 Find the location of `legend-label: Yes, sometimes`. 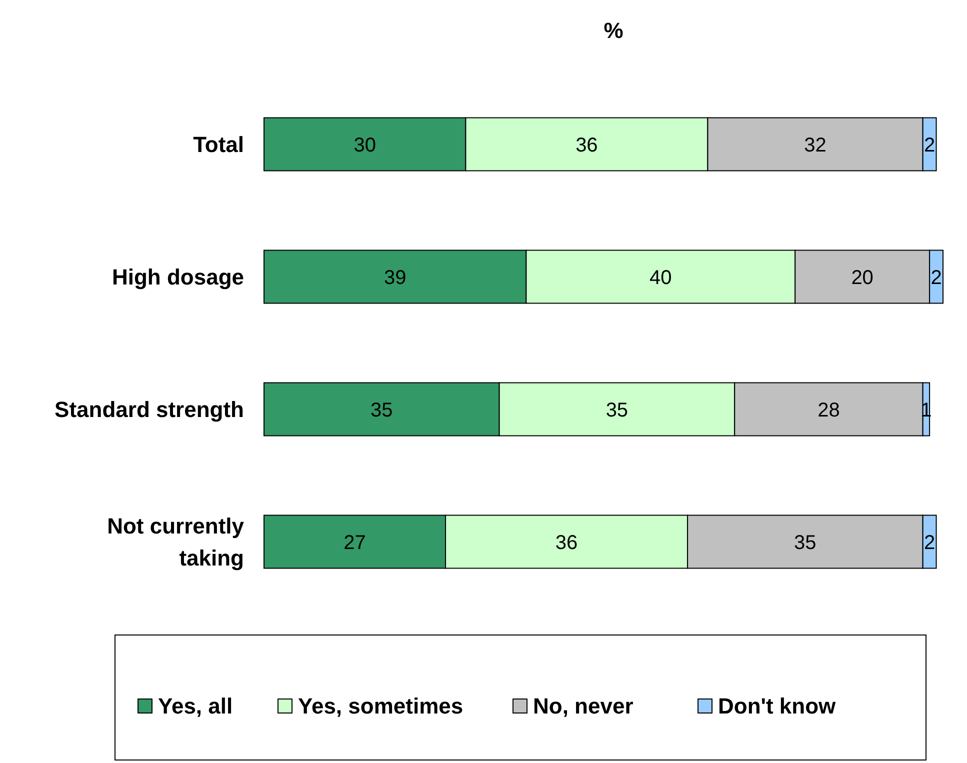

legend-label: Yes, sometimes is located at coordinates (381, 706).